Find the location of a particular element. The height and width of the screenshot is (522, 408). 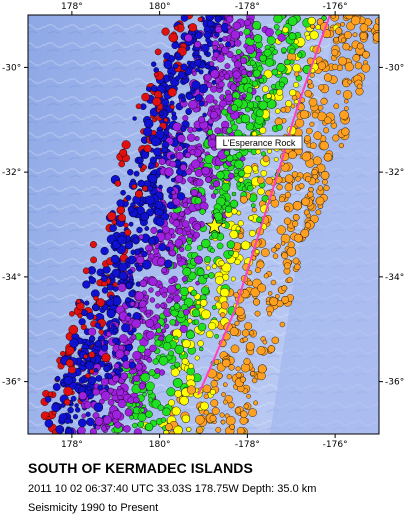

lon-tick-label-top-0: 178° is located at coordinates (72, 7).